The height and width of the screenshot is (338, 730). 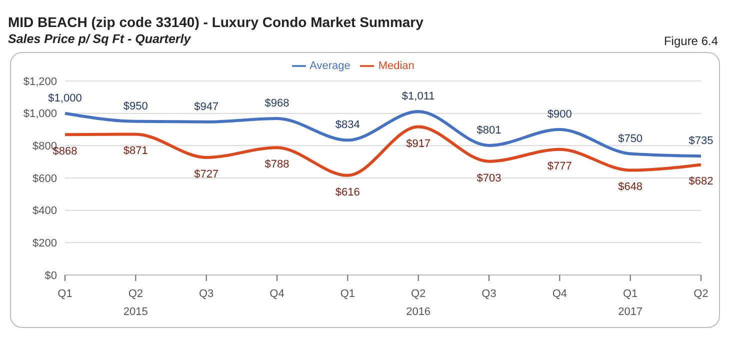 I want to click on data-label: $947, so click(x=206, y=106).